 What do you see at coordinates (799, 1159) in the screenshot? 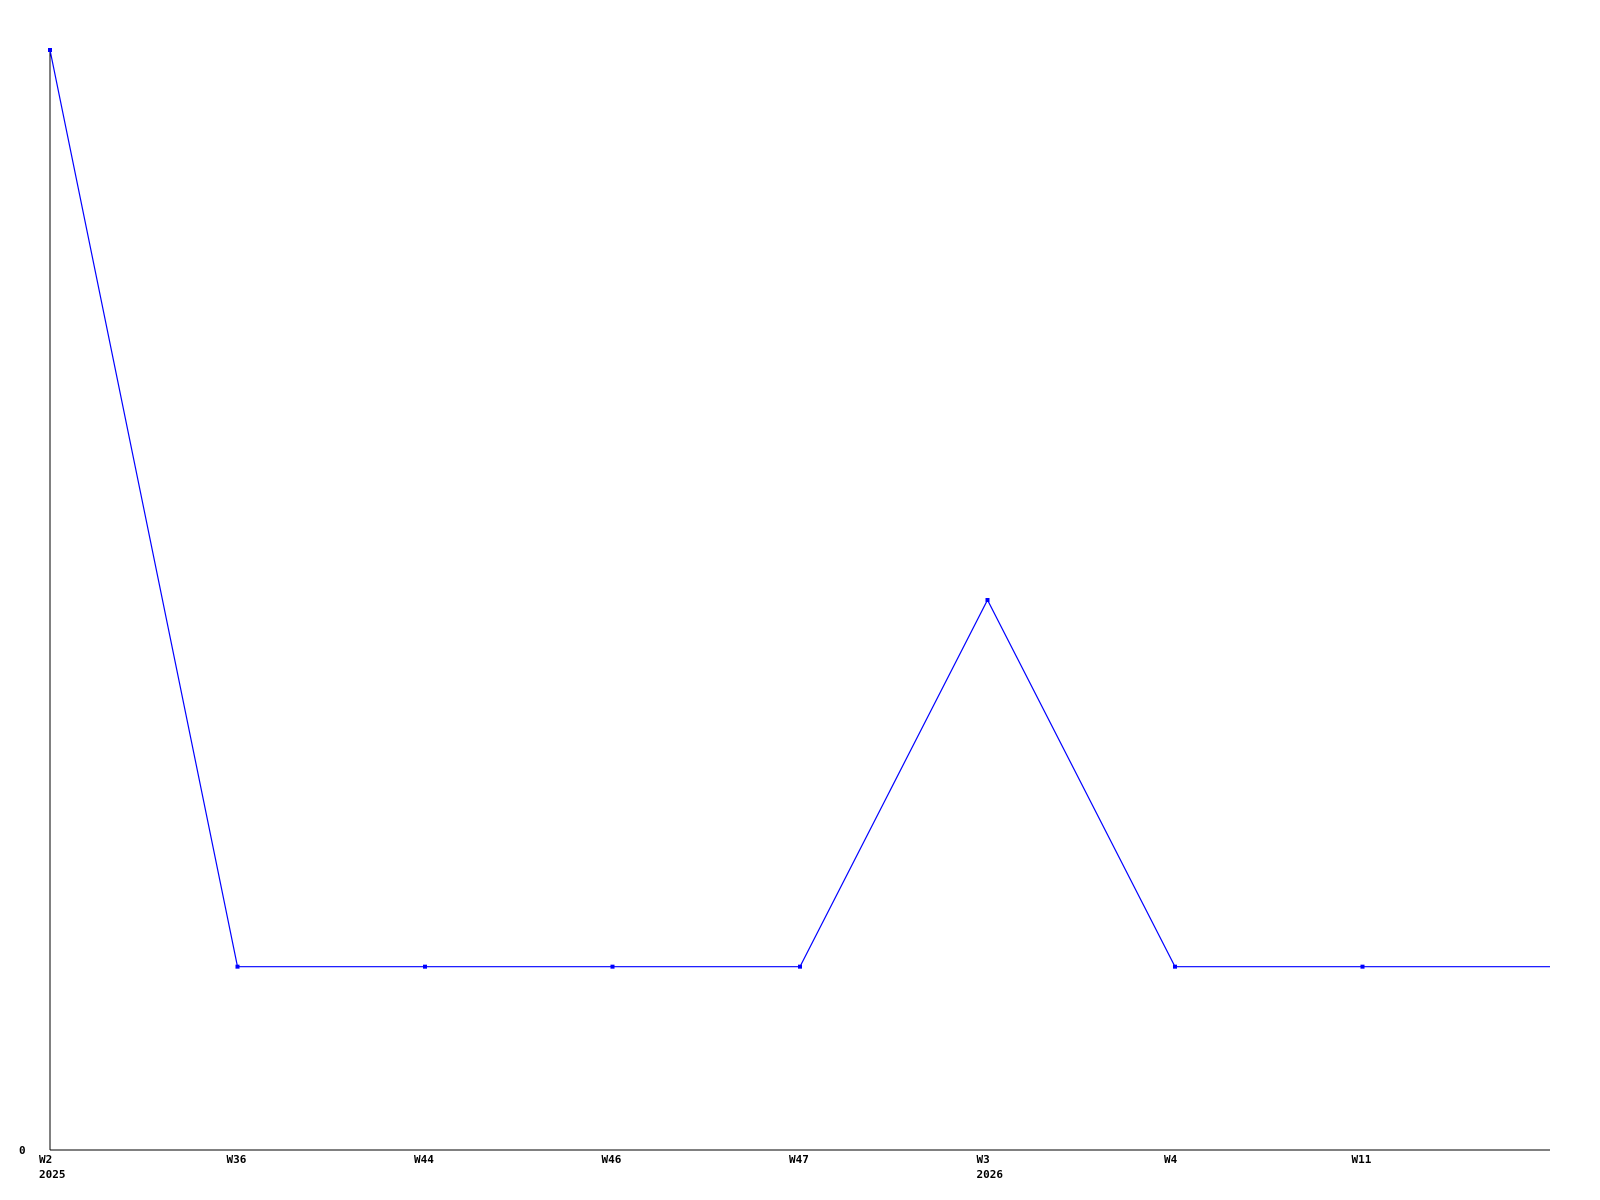
I see `x-tick-label: W47` at bounding box center [799, 1159].